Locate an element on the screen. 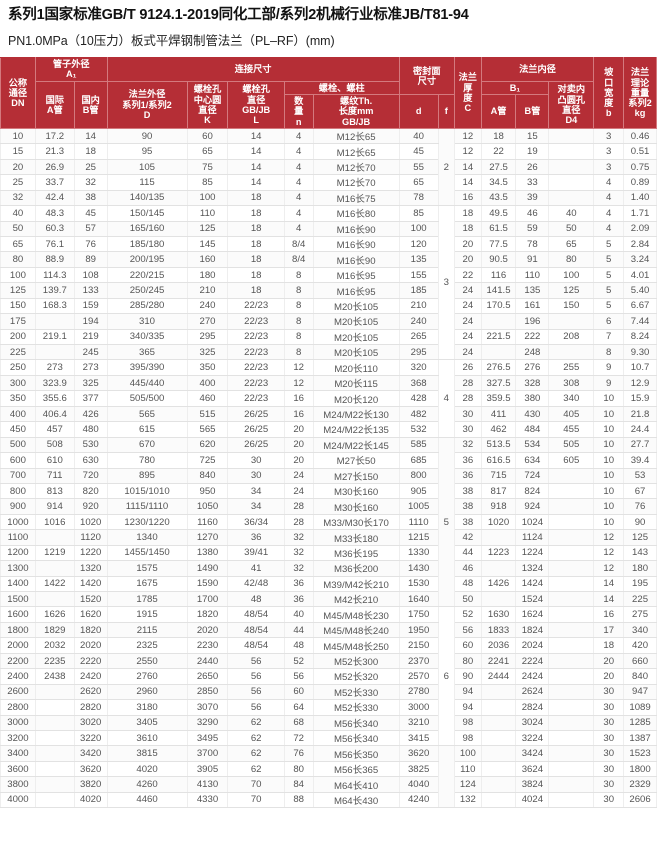  cell-k: 4130 is located at coordinates (207, 784).